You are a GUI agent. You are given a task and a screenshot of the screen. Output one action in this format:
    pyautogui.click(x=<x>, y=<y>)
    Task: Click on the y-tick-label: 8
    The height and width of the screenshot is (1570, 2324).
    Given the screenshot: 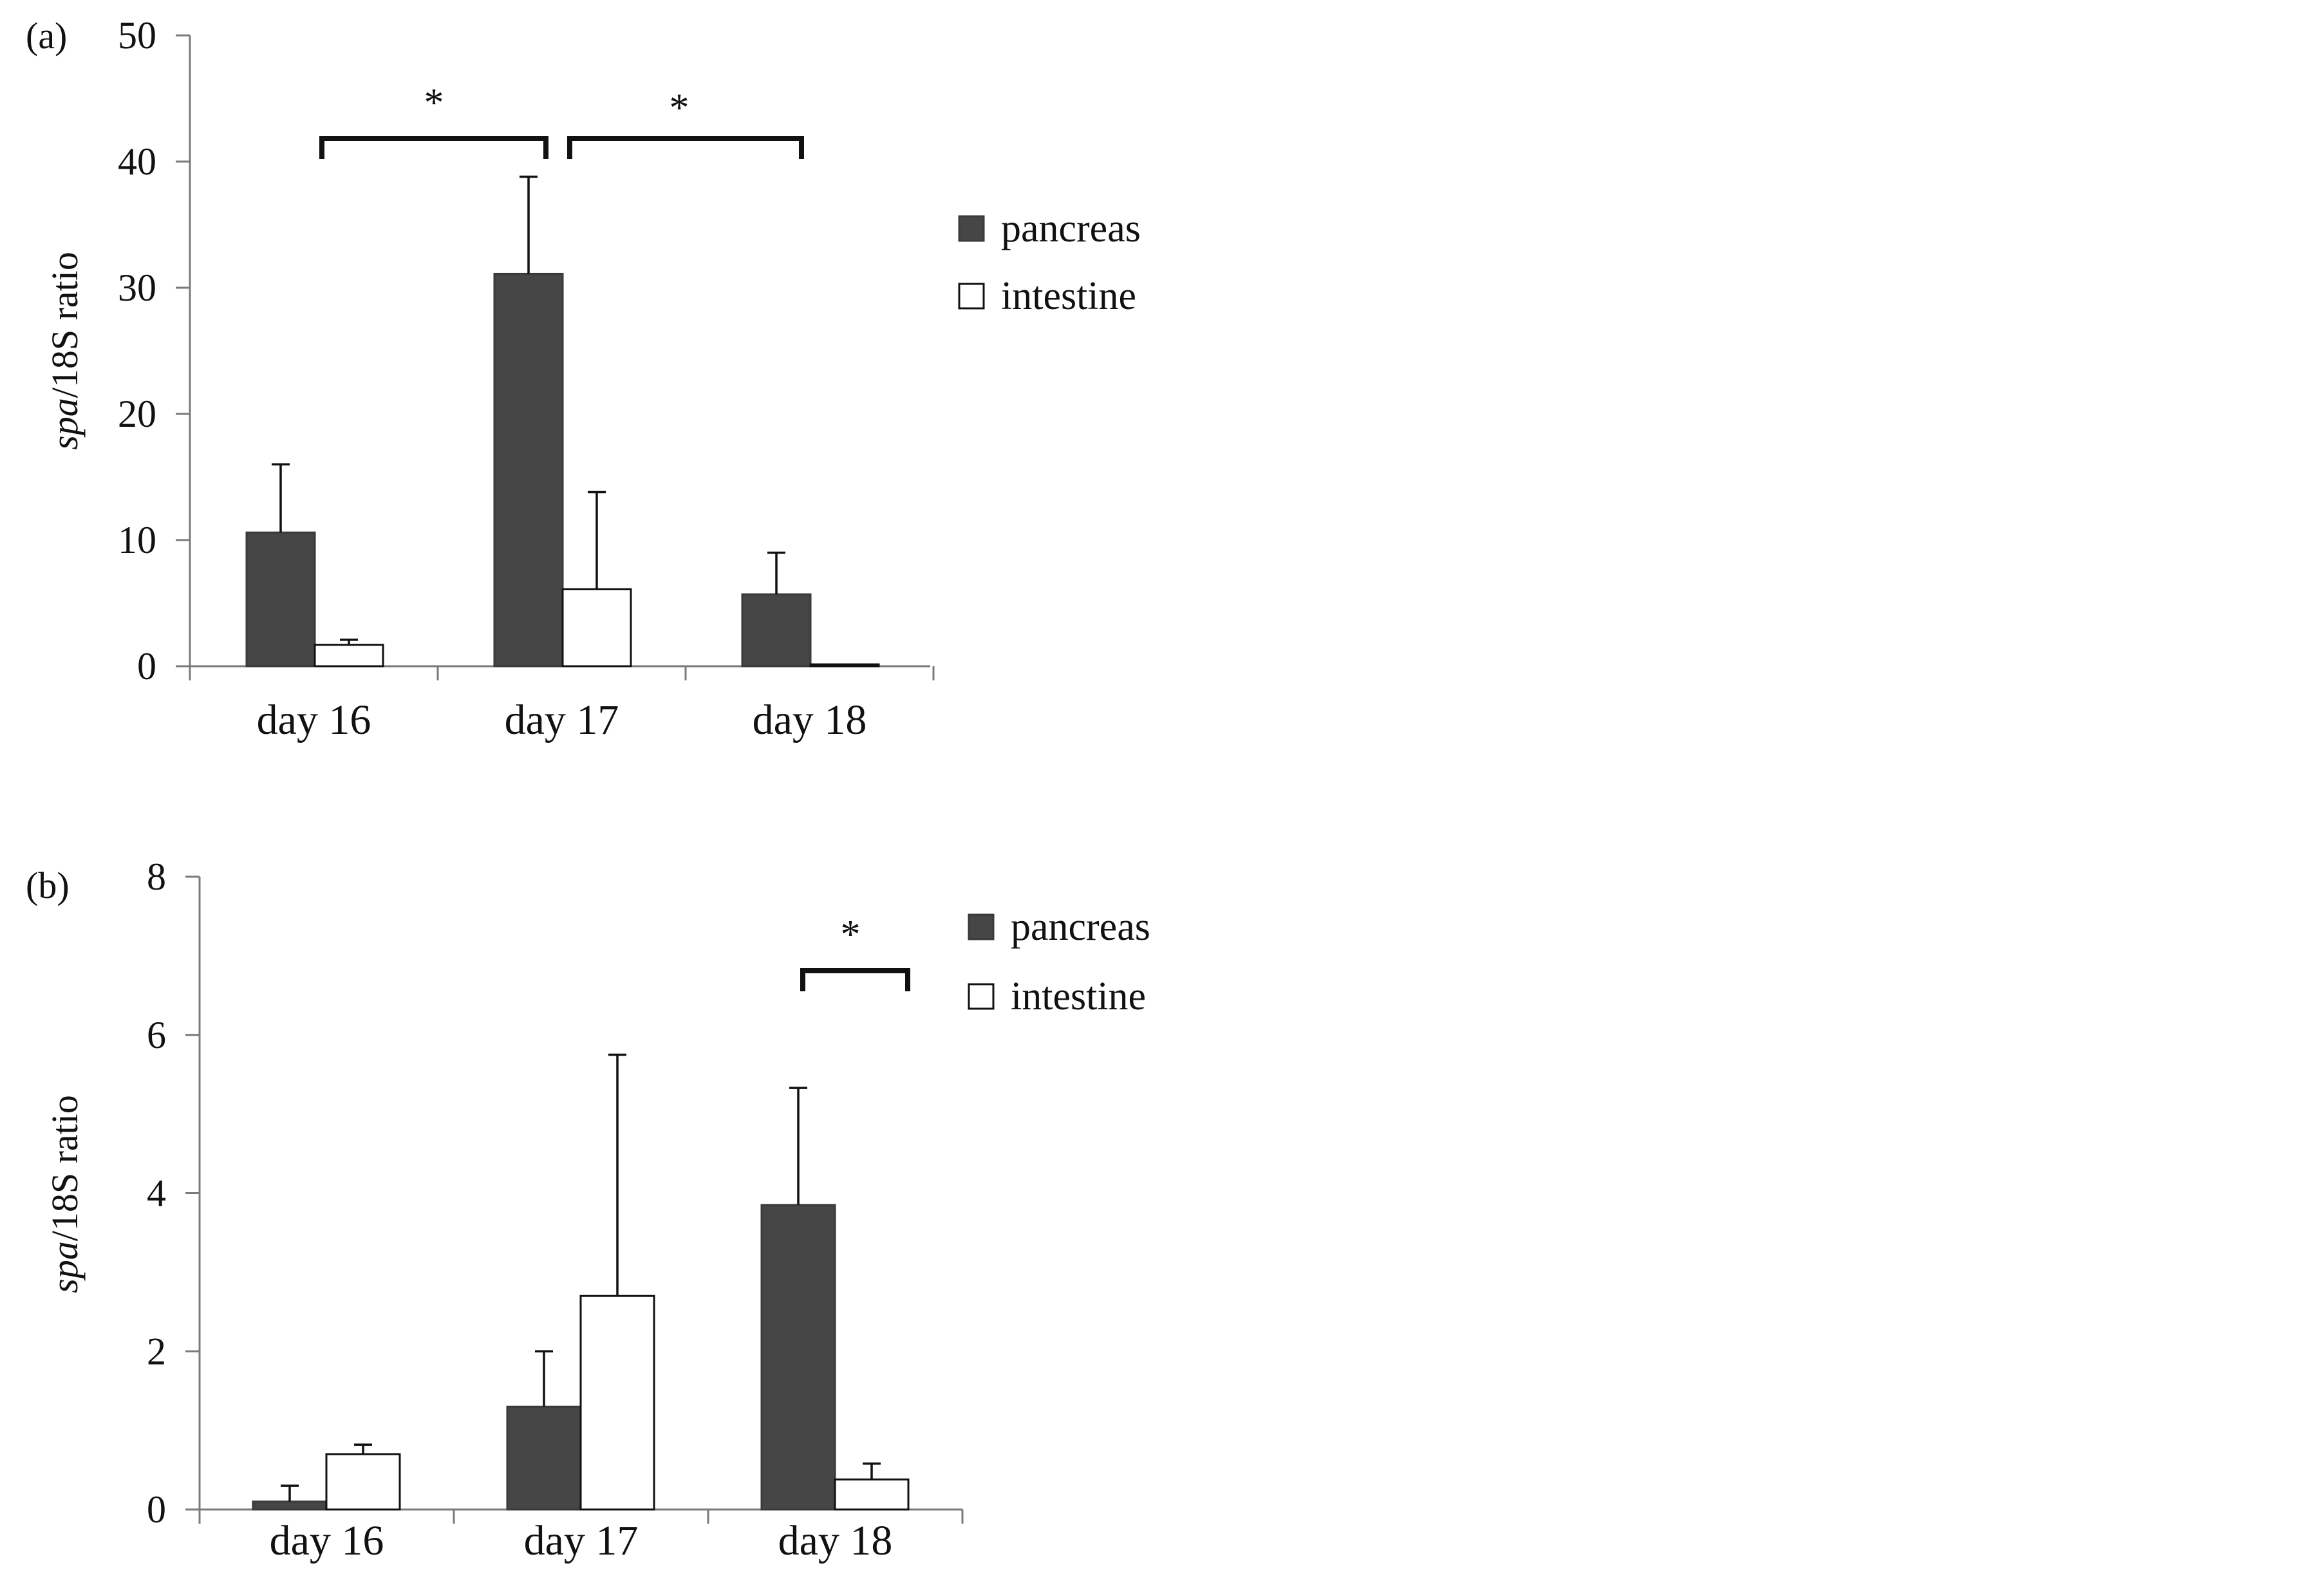 What is the action you would take?
    pyautogui.click(x=156, y=877)
    